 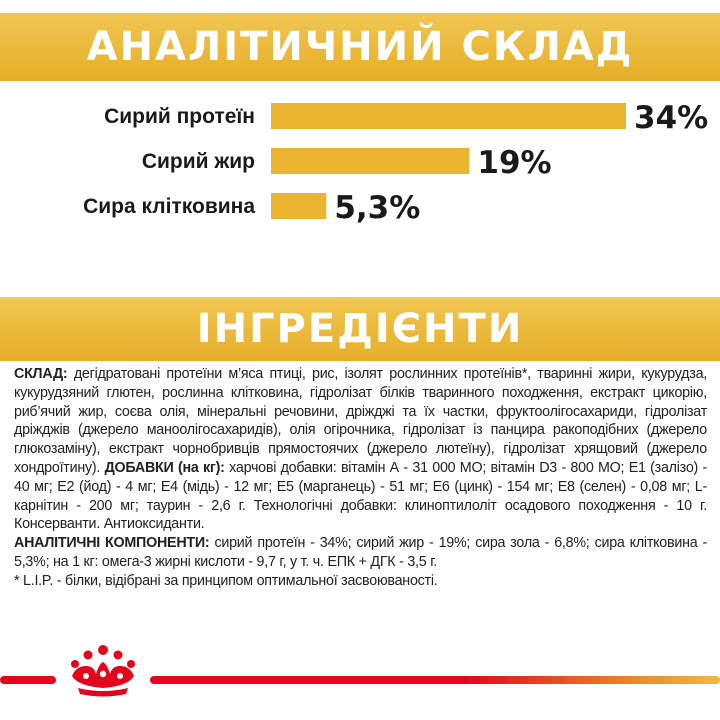 I want to click on additives-label: ДОБАВКИ (на кг):, so click(x=164, y=467).